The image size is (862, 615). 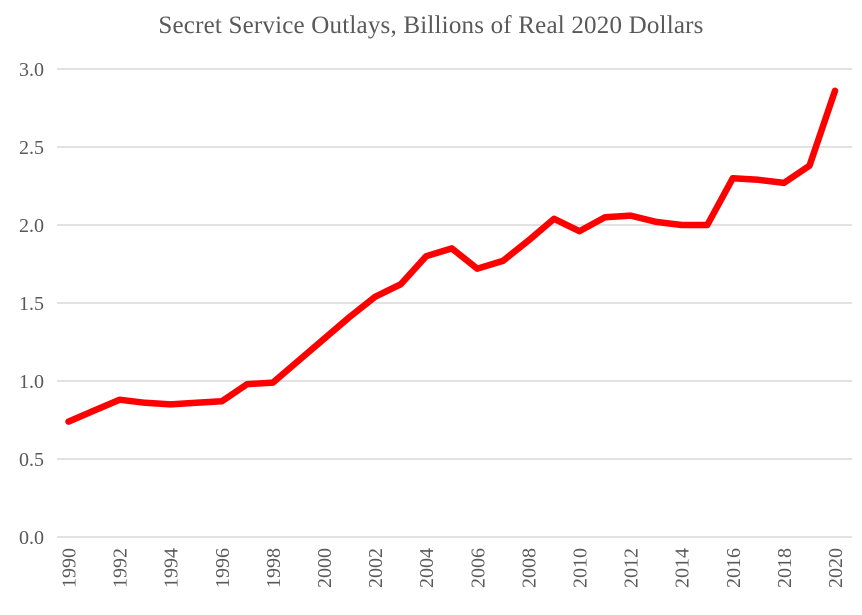 What do you see at coordinates (31, 148) in the screenshot?
I see `y-tick-label: 2.5` at bounding box center [31, 148].